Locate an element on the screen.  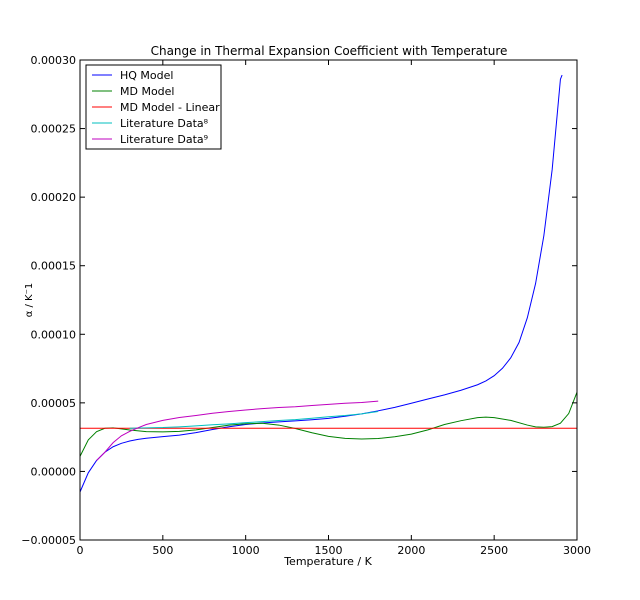
y-tick-label: 0.00025 is located at coordinates (54, 129).